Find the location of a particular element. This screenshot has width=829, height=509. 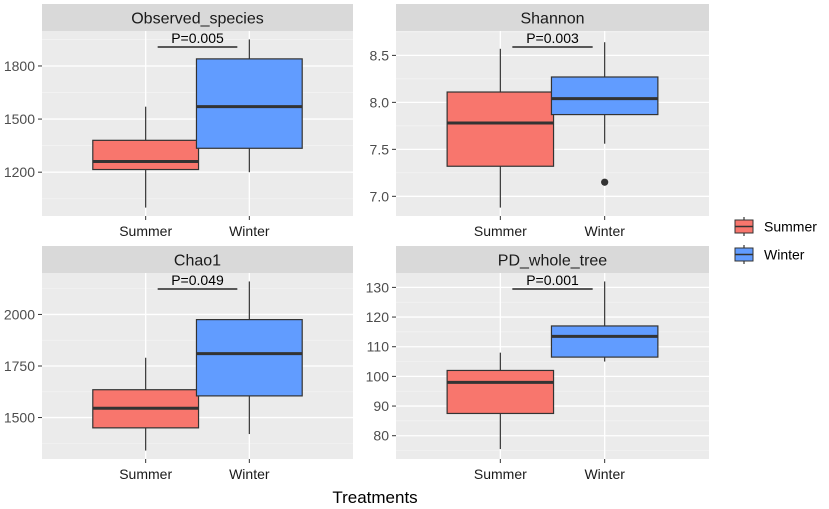

y-tick-label: 120 is located at coordinates (378, 317).